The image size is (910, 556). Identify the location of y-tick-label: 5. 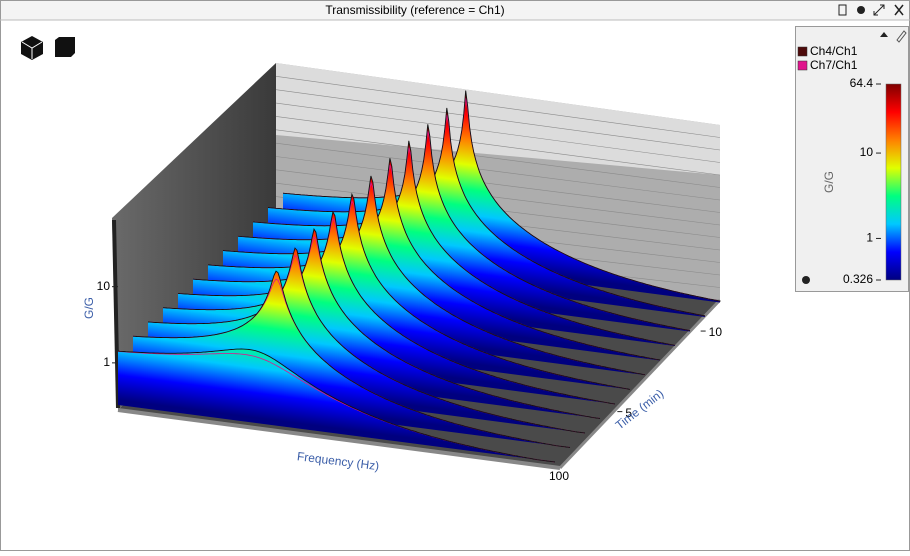
(628, 413).